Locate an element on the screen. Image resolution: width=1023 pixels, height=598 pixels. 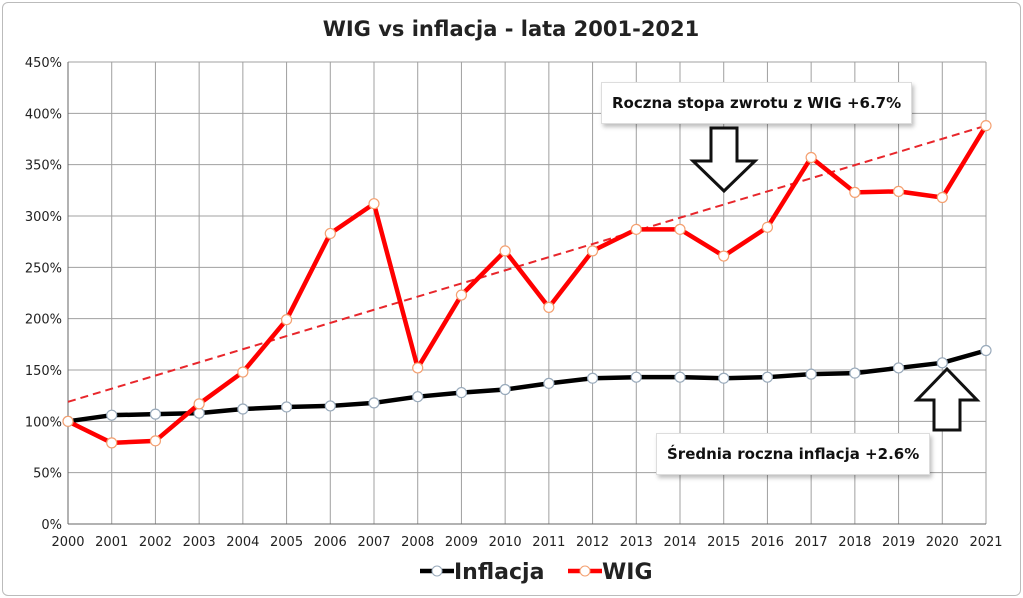
annotation-inflation: Średnia roczna inflacja +2.6% is located at coordinates (793, 454).